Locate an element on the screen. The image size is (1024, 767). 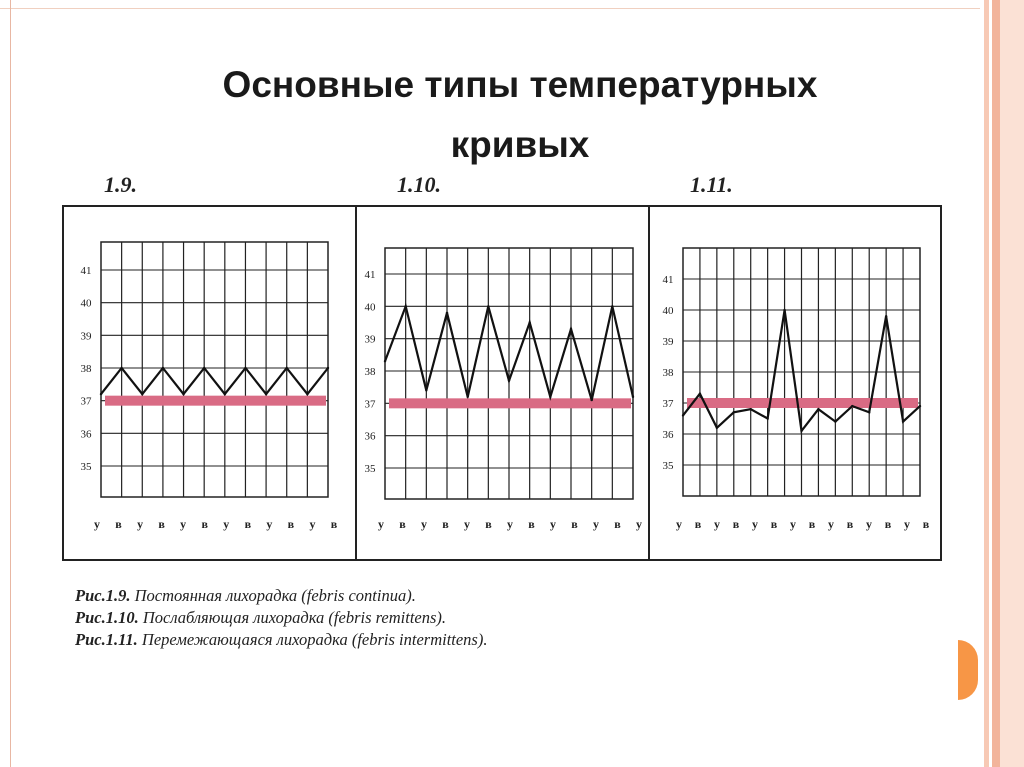
grid-frame is located at coordinates (214, 369).